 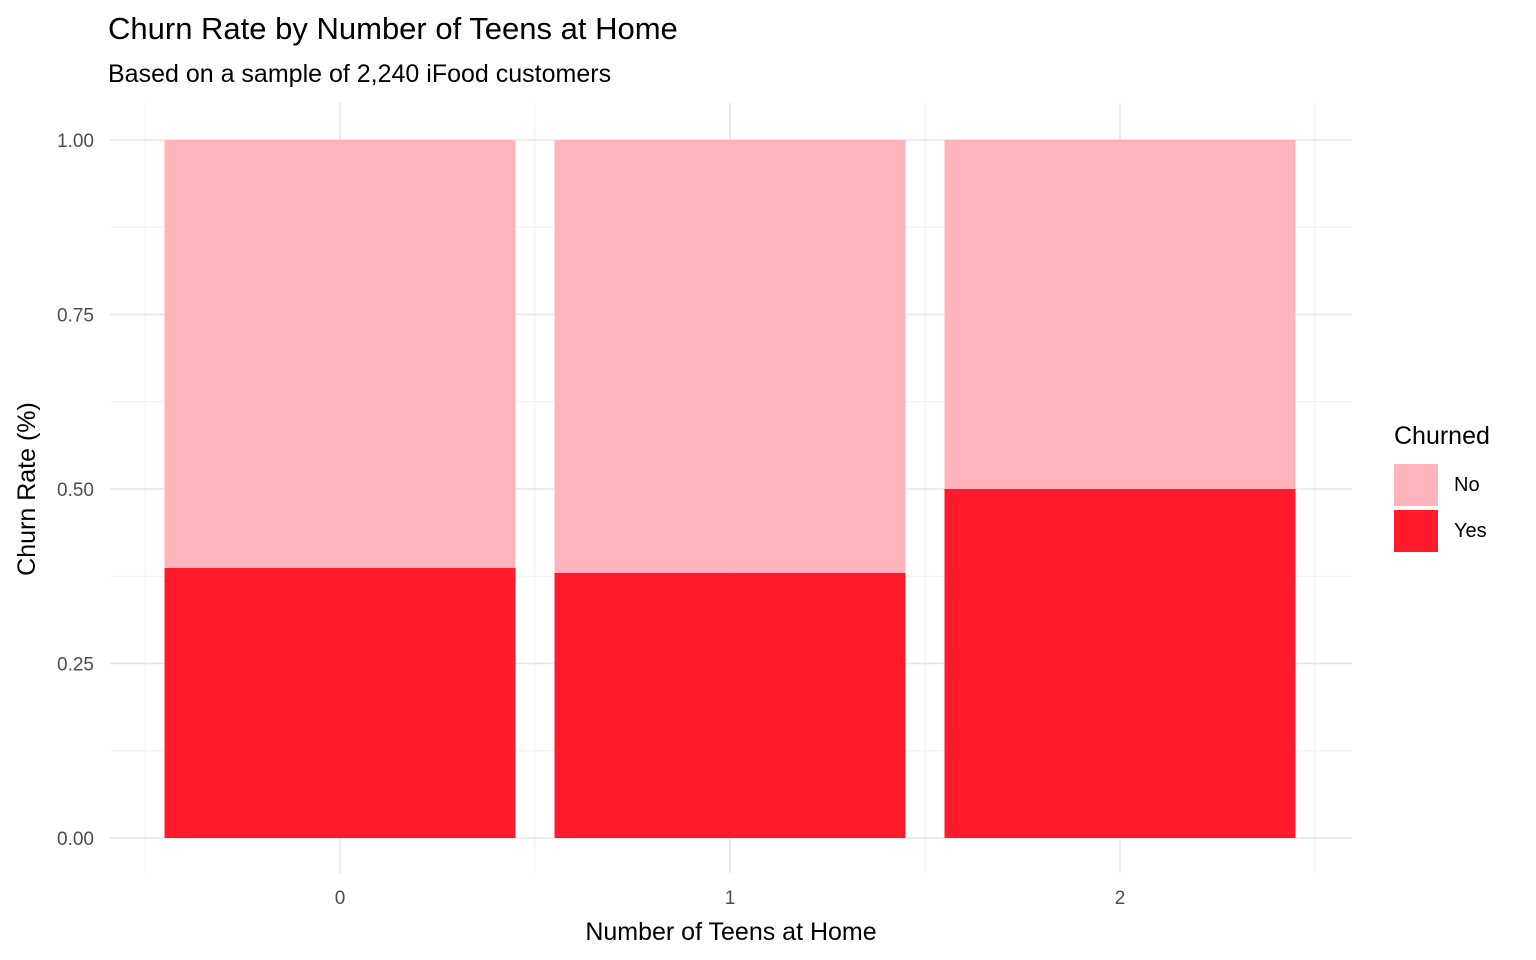 What do you see at coordinates (75, 665) in the screenshot?
I see `y-tick-label: 0.25` at bounding box center [75, 665].